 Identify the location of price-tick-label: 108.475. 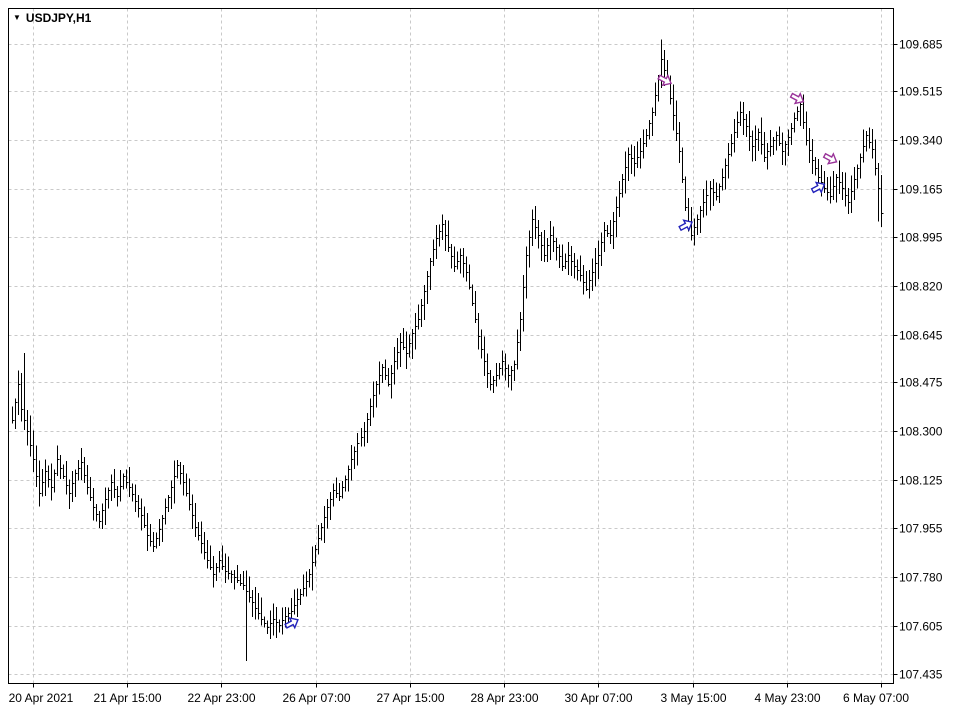
(921, 383).